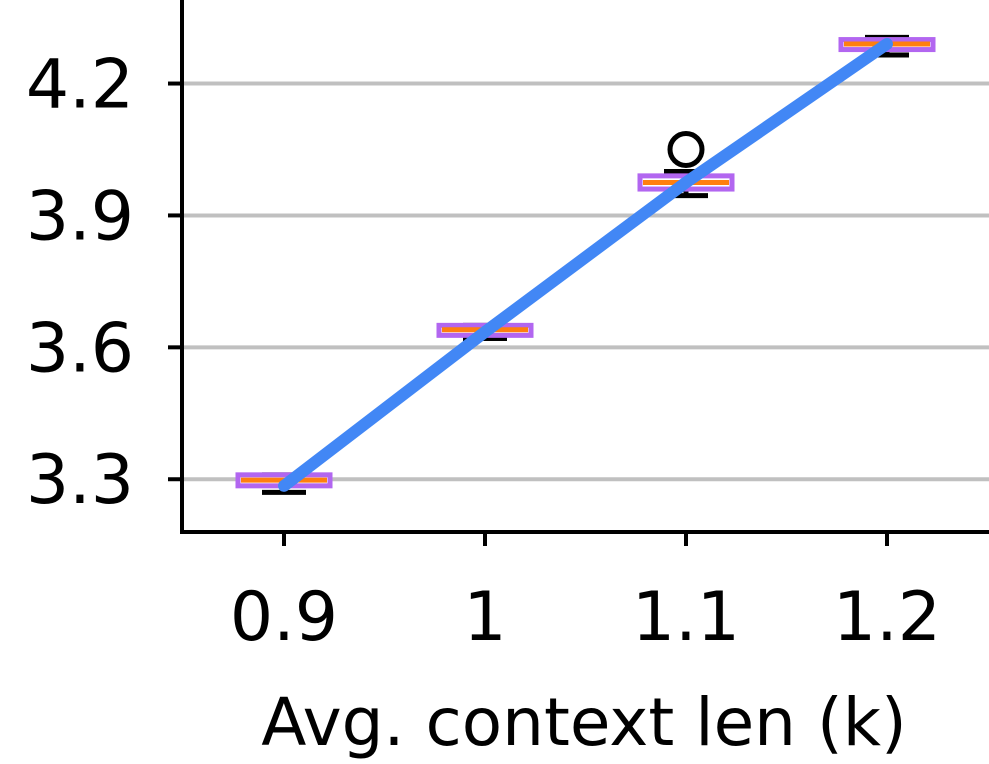 The height and width of the screenshot is (764, 989). What do you see at coordinates (484, 617) in the screenshot?
I see `x-tick-label: 1` at bounding box center [484, 617].